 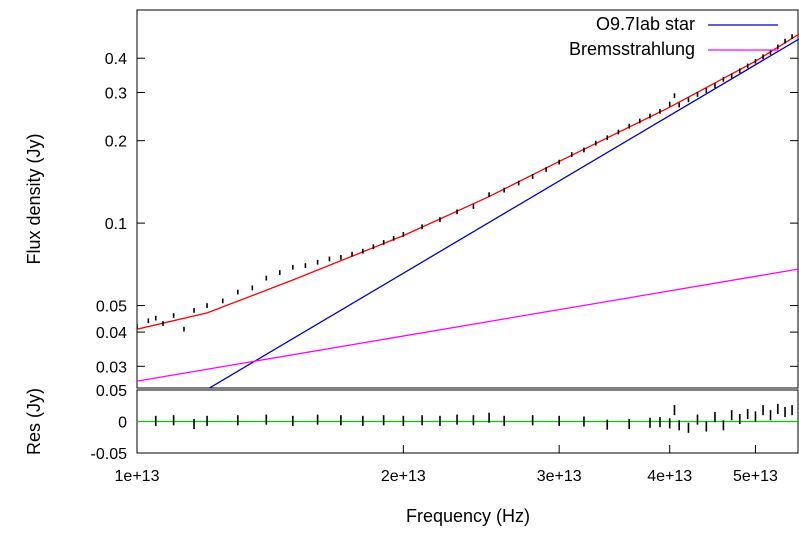 I want to click on legend-label-bremsstrahlung: Bremsstrahlung, so click(x=632, y=49).